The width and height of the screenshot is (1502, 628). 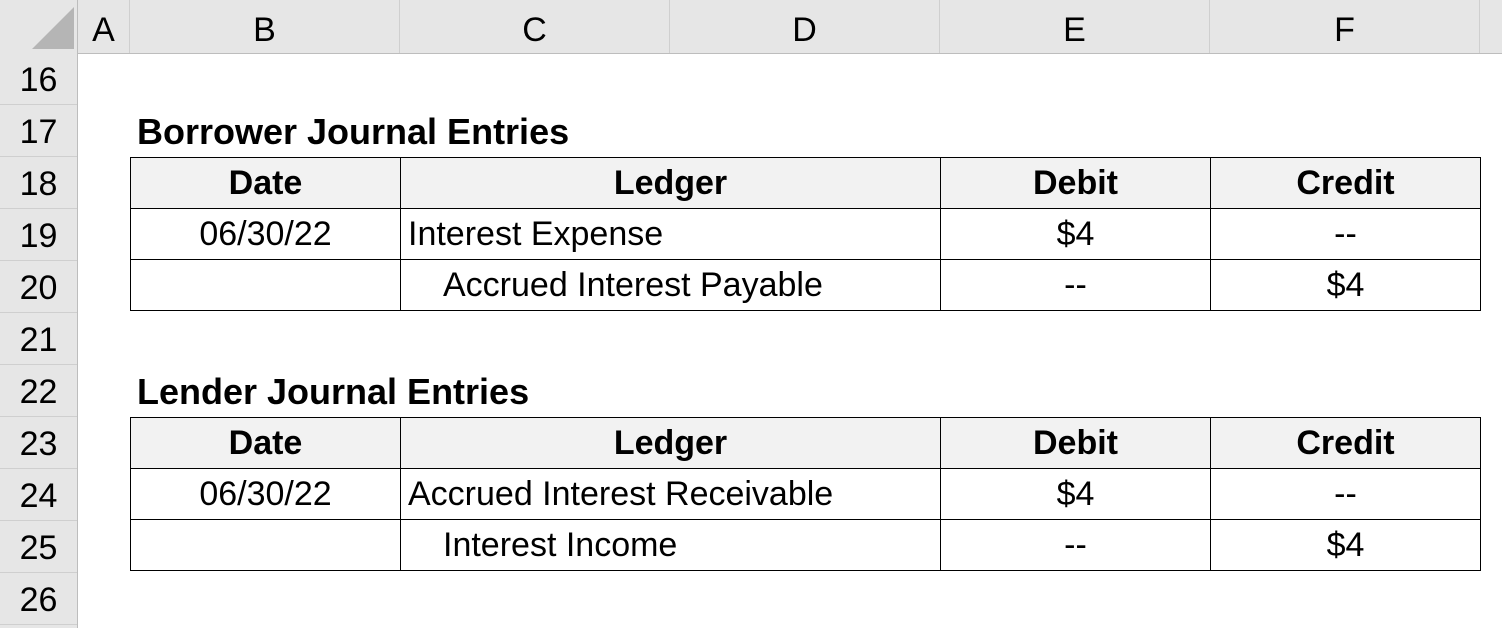 I want to click on row-header-23: 23, so click(x=38, y=443).